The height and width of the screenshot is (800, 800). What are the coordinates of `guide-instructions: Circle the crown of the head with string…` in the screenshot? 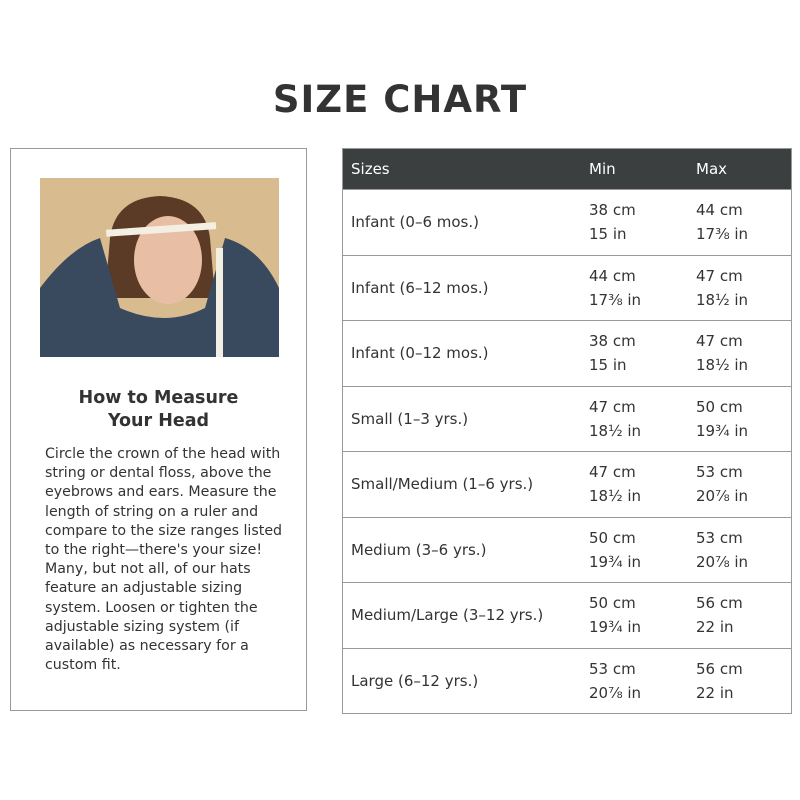 It's located at (164, 560).